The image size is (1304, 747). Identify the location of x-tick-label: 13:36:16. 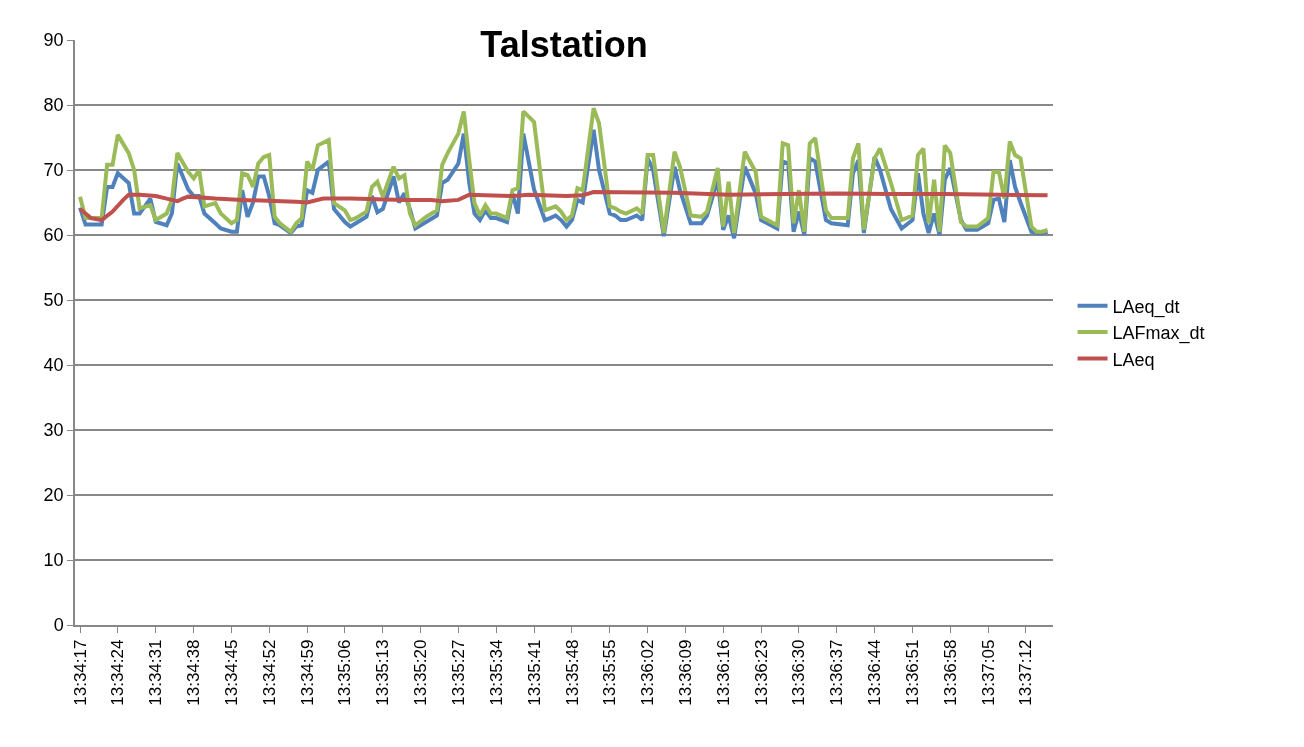
(723, 672).